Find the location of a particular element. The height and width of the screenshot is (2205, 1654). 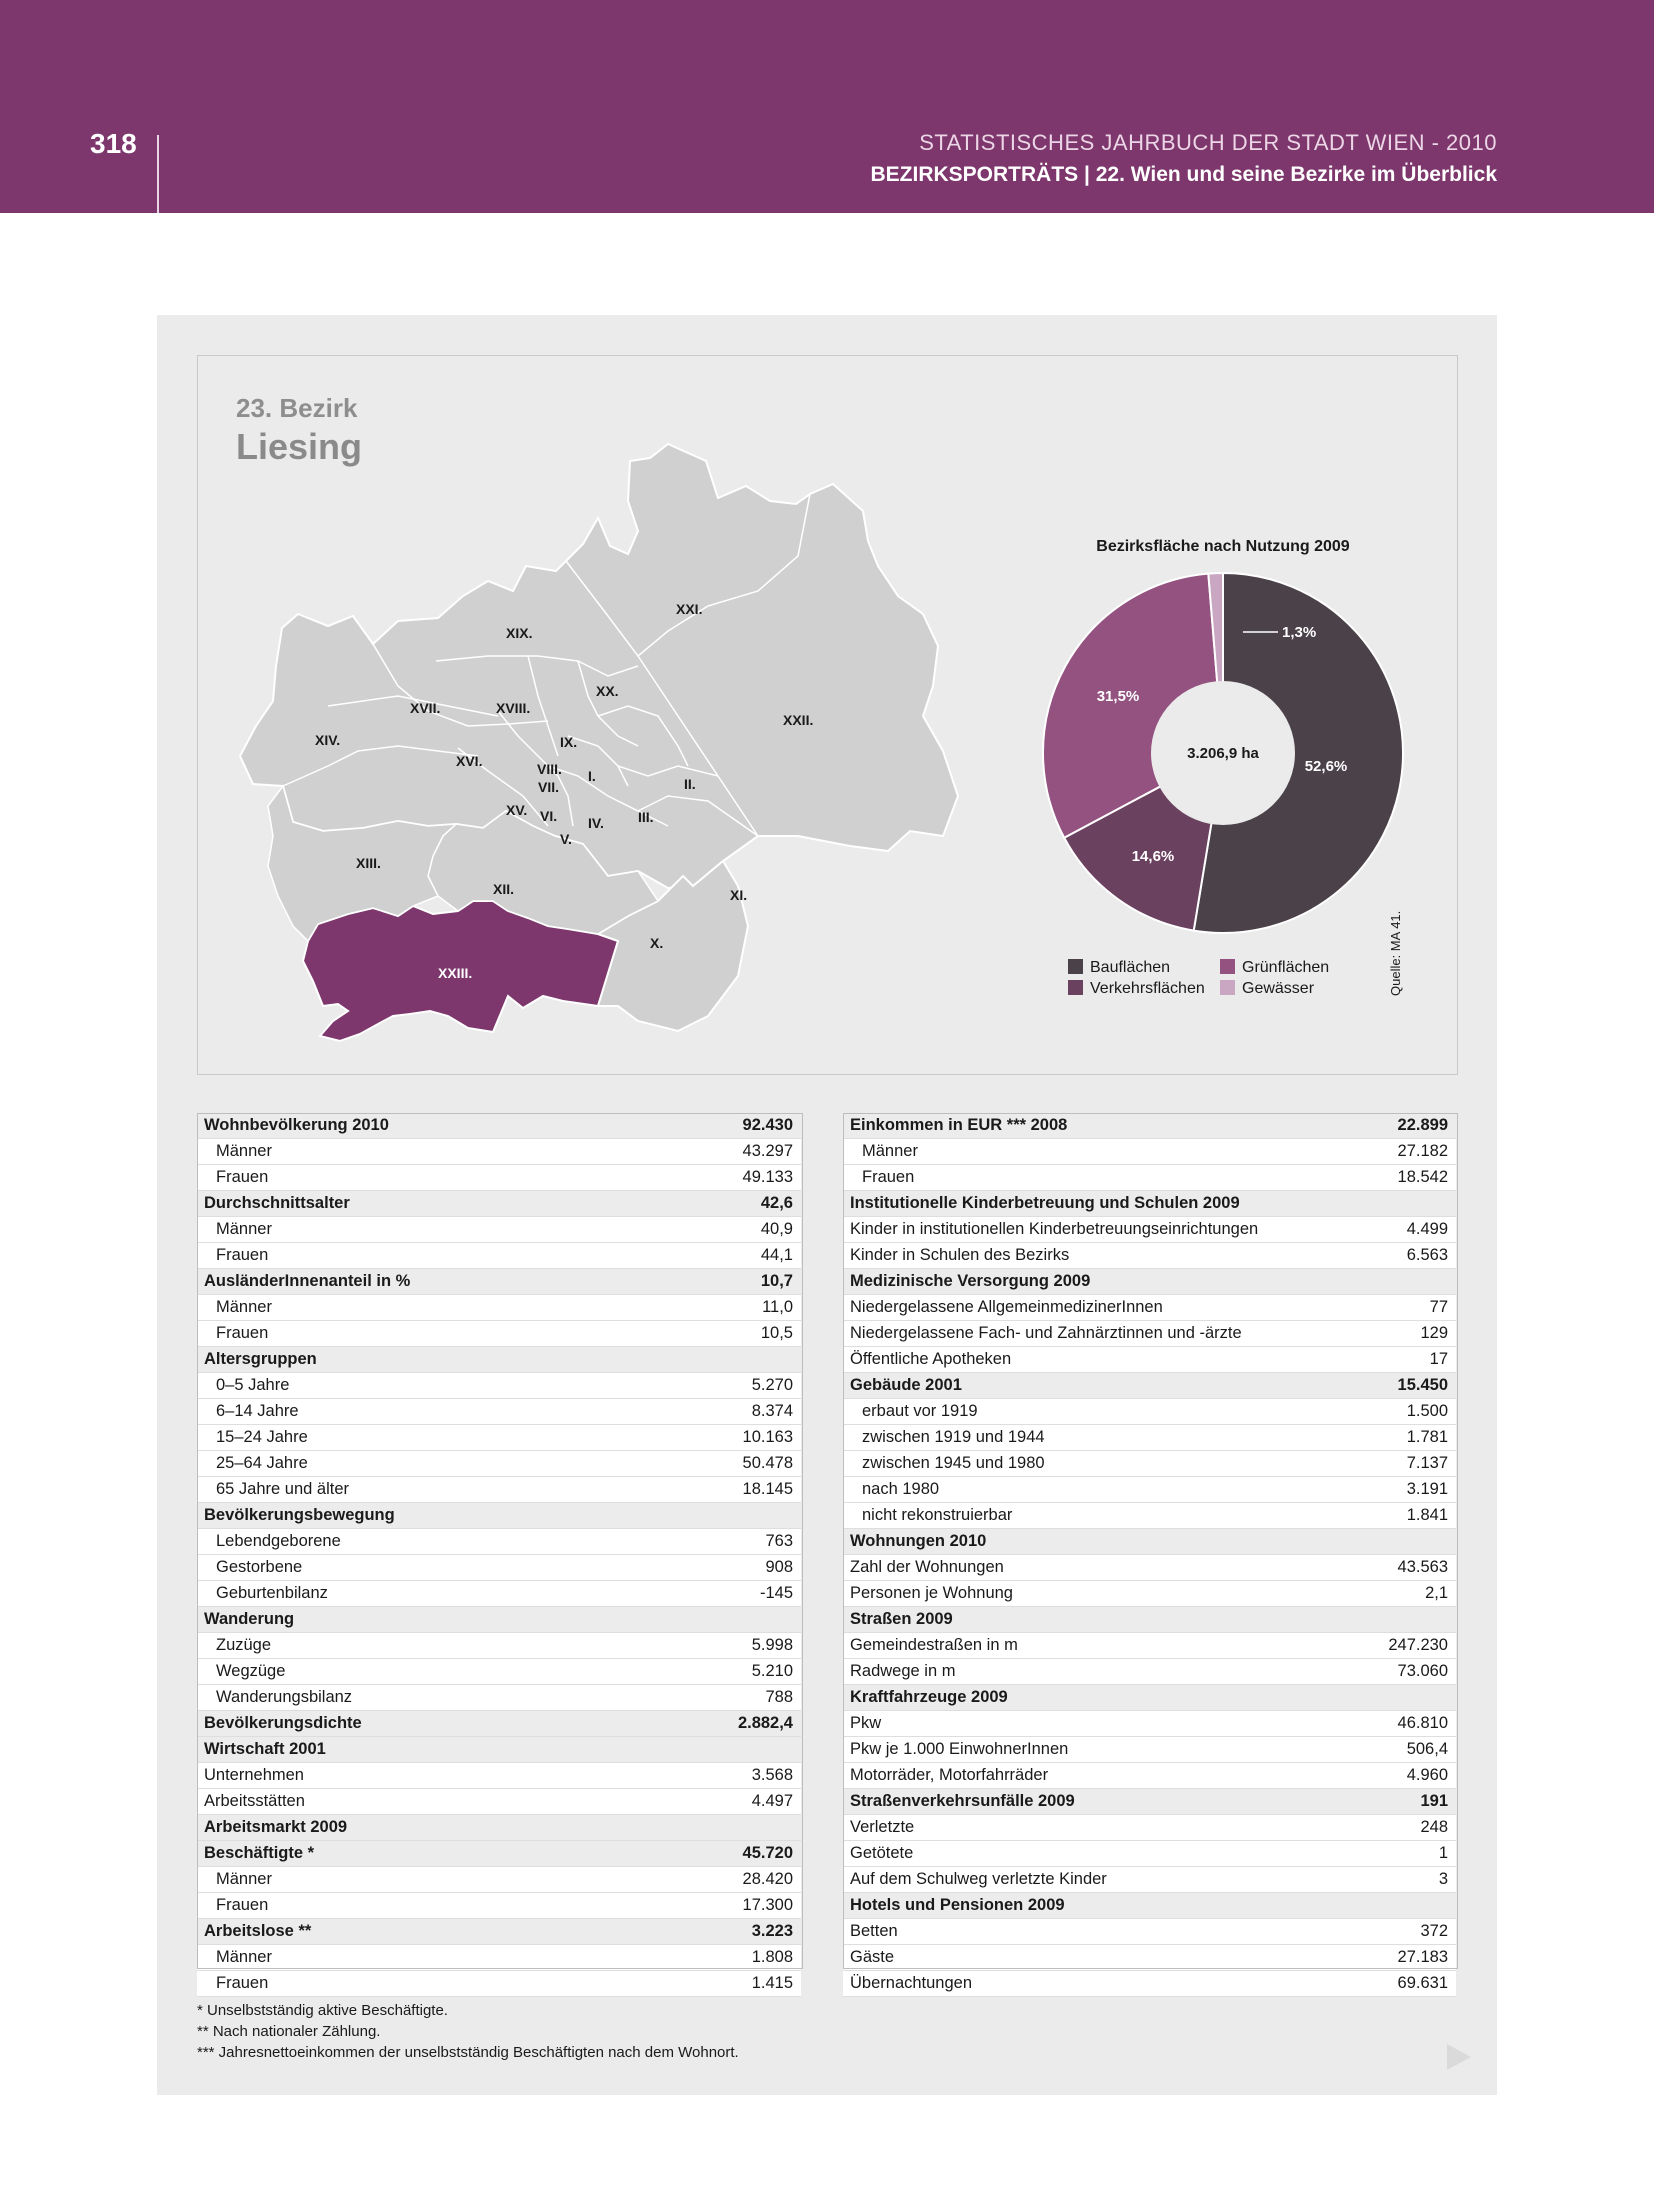

table-row: Öffentliche Apotheken 17 is located at coordinates (1149, 1359).